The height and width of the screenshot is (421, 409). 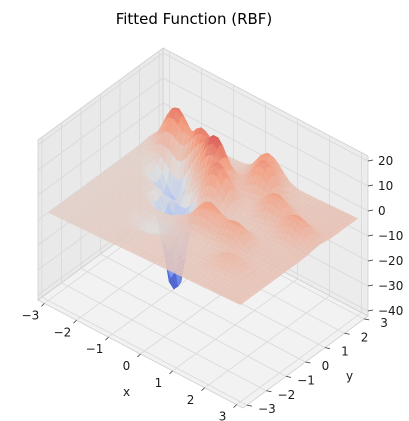 I want to click on z-tick-label: −10, so click(x=390, y=236).